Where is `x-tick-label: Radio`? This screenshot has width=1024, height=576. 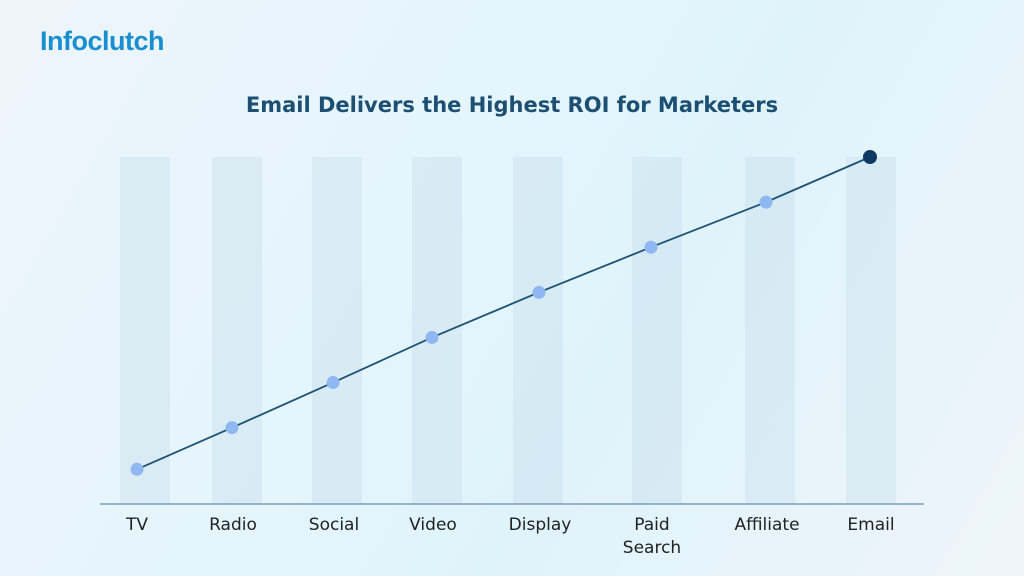 x-tick-label: Radio is located at coordinates (233, 525).